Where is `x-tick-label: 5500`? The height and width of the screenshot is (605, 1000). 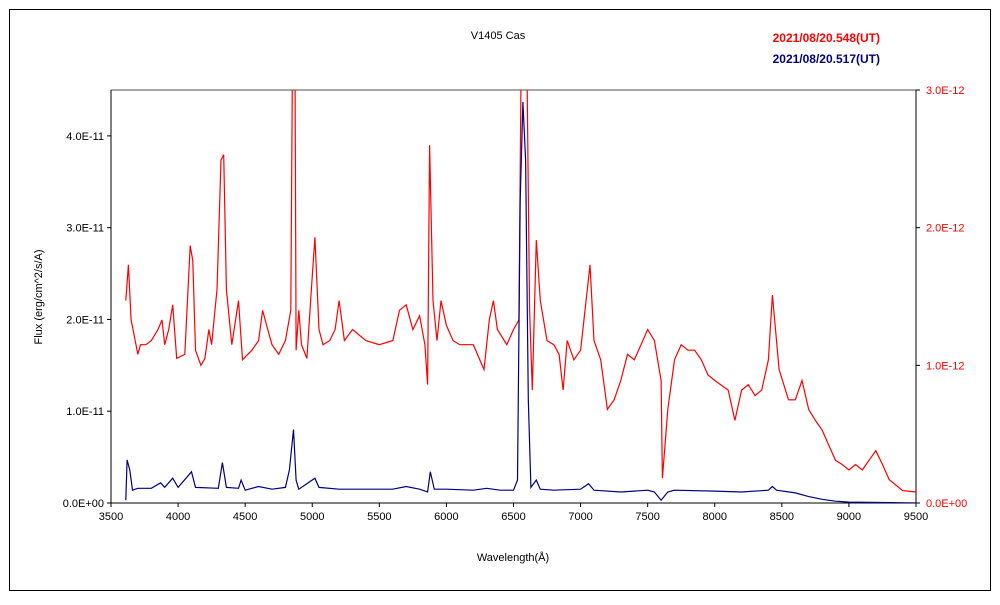 x-tick-label: 5500 is located at coordinates (379, 517).